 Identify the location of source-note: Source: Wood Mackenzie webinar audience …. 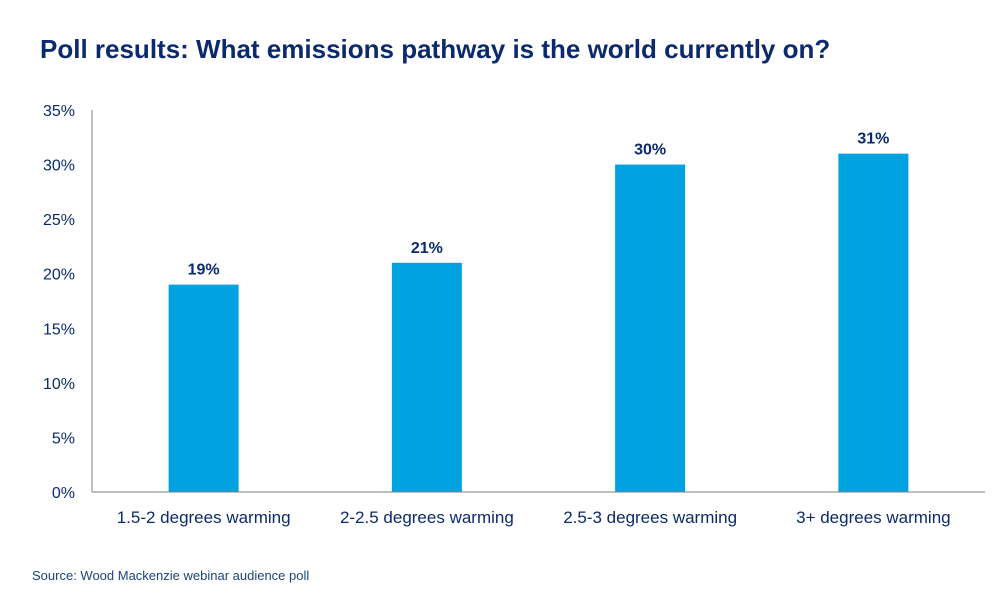
(171, 575).